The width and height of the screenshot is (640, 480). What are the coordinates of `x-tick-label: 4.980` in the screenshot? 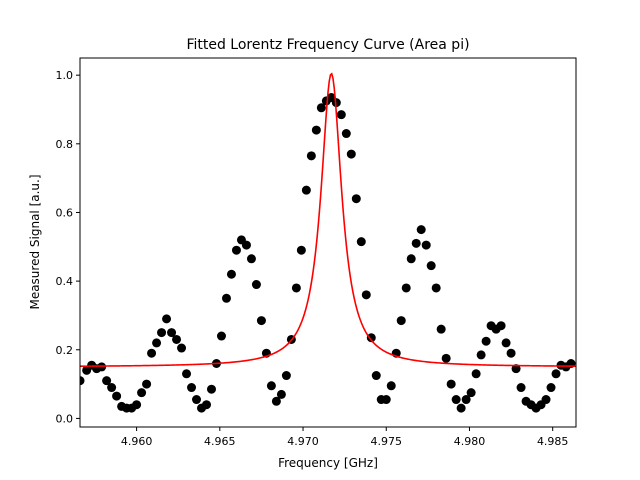 It's located at (470, 441).